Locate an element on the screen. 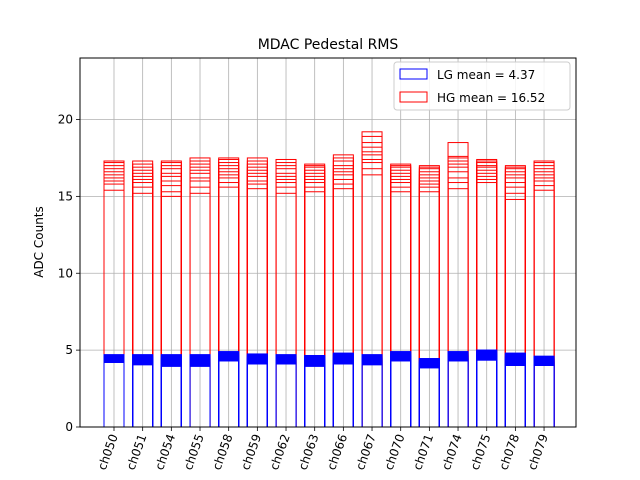  legend-swatch-hg is located at coordinates (413, 97).